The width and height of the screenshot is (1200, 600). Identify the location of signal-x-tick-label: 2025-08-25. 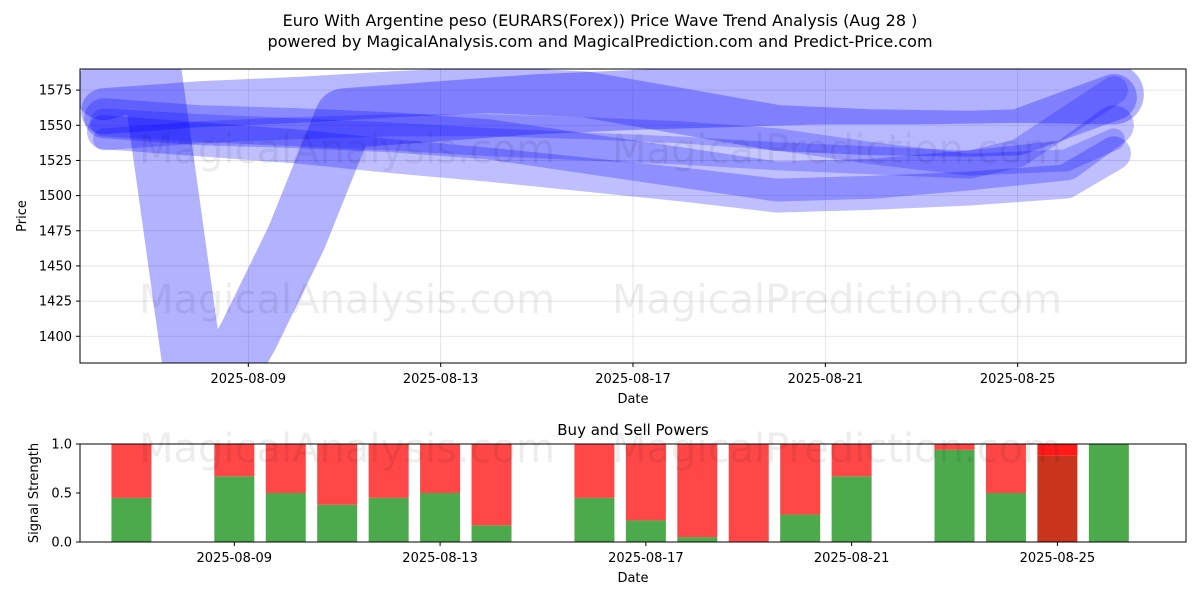
(1058, 558).